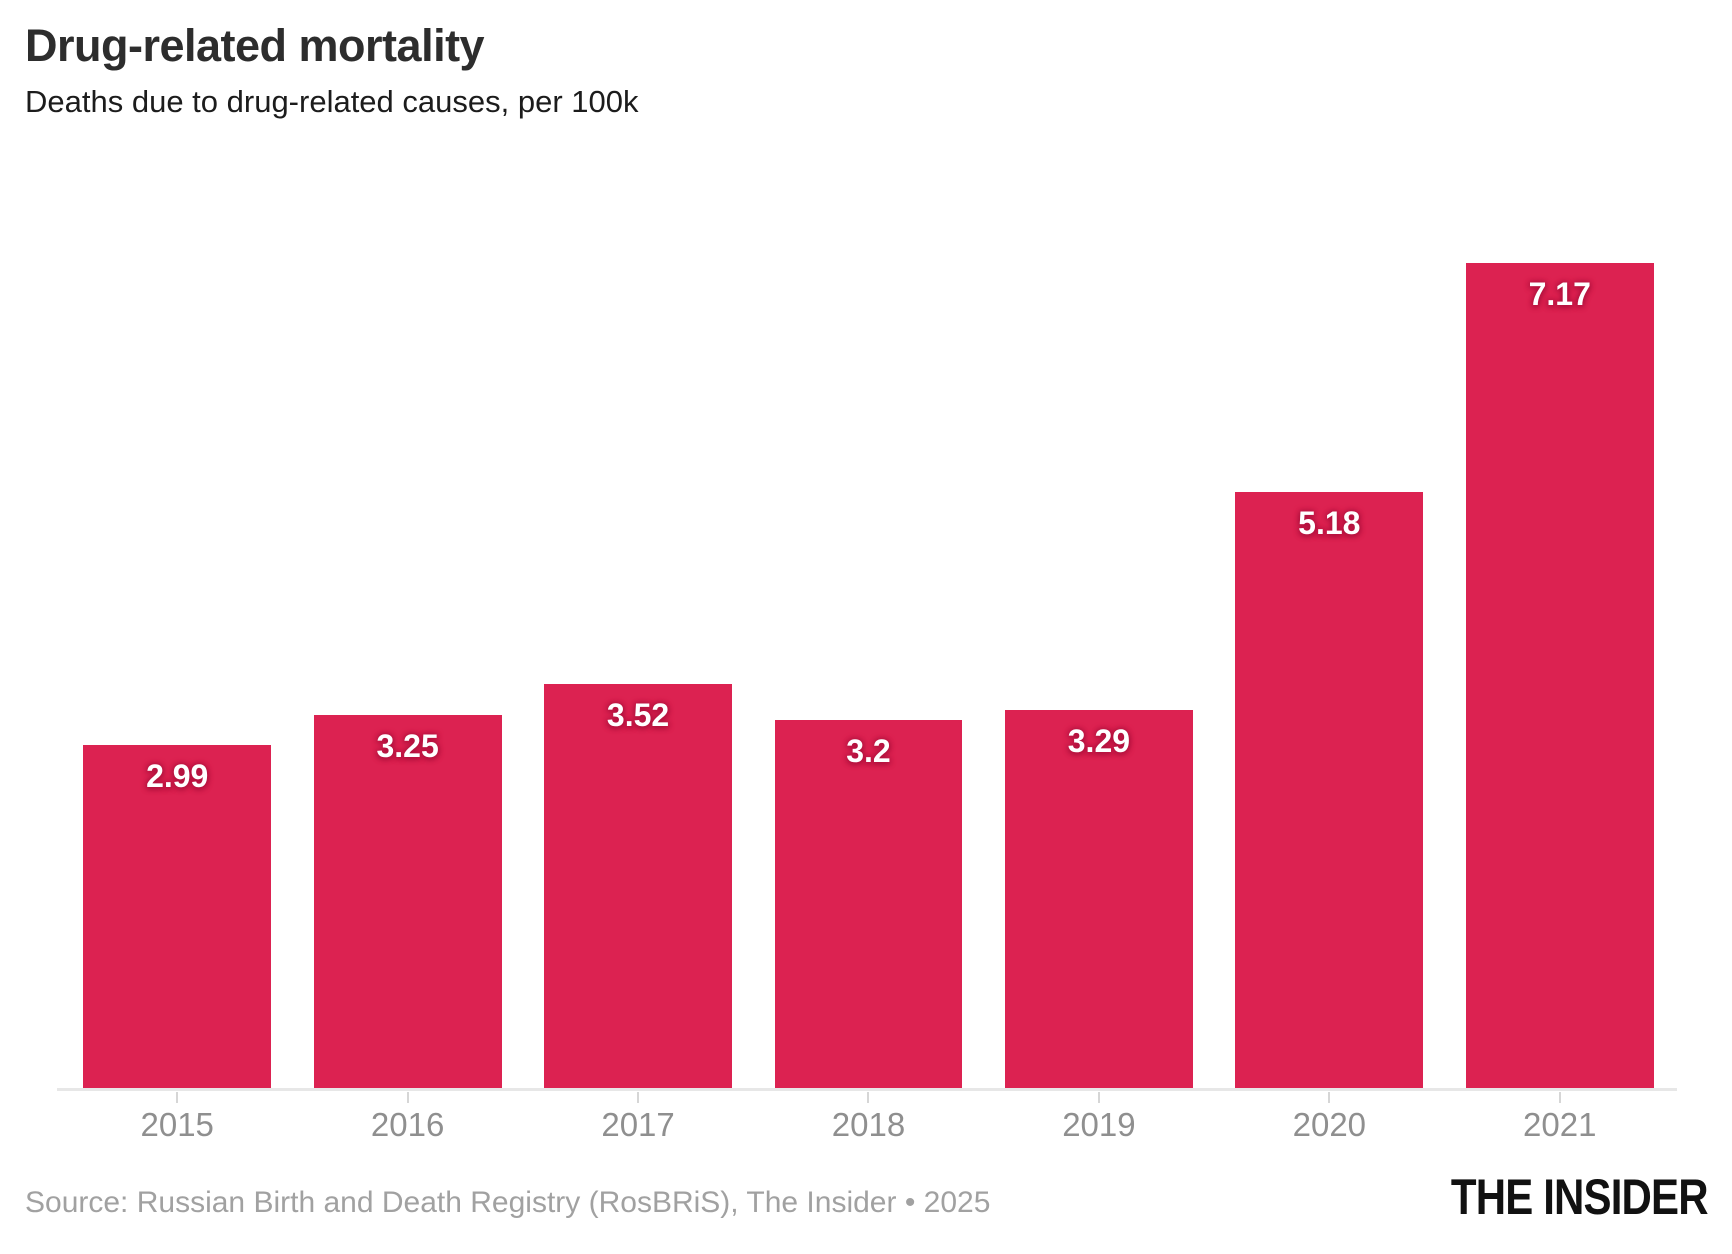 This screenshot has height=1254, width=1732. Describe the element at coordinates (1580, 1197) in the screenshot. I see `the-insider-logo: THE INSIDER` at that location.